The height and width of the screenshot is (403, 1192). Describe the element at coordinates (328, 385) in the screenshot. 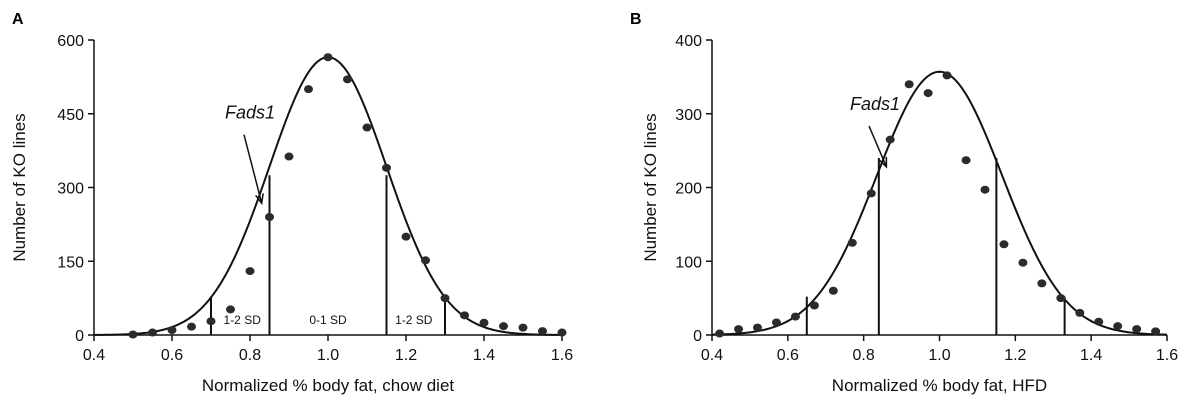

I see `x-axis-label: Normalized % body fat, chow diet` at that location.